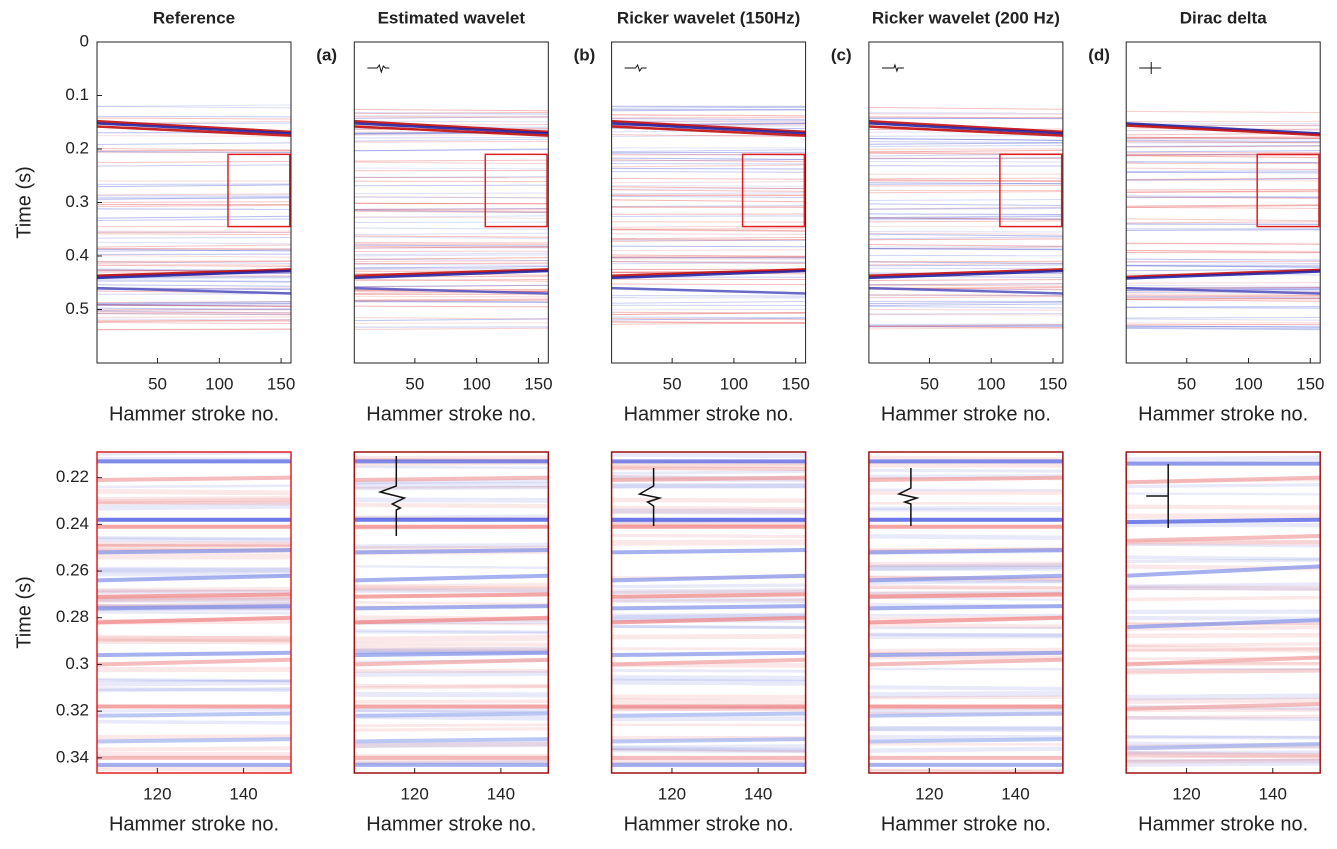 This screenshot has height=849, width=1337. What do you see at coordinates (77, 308) in the screenshot?
I see `y-tick-label: 0.5` at bounding box center [77, 308].